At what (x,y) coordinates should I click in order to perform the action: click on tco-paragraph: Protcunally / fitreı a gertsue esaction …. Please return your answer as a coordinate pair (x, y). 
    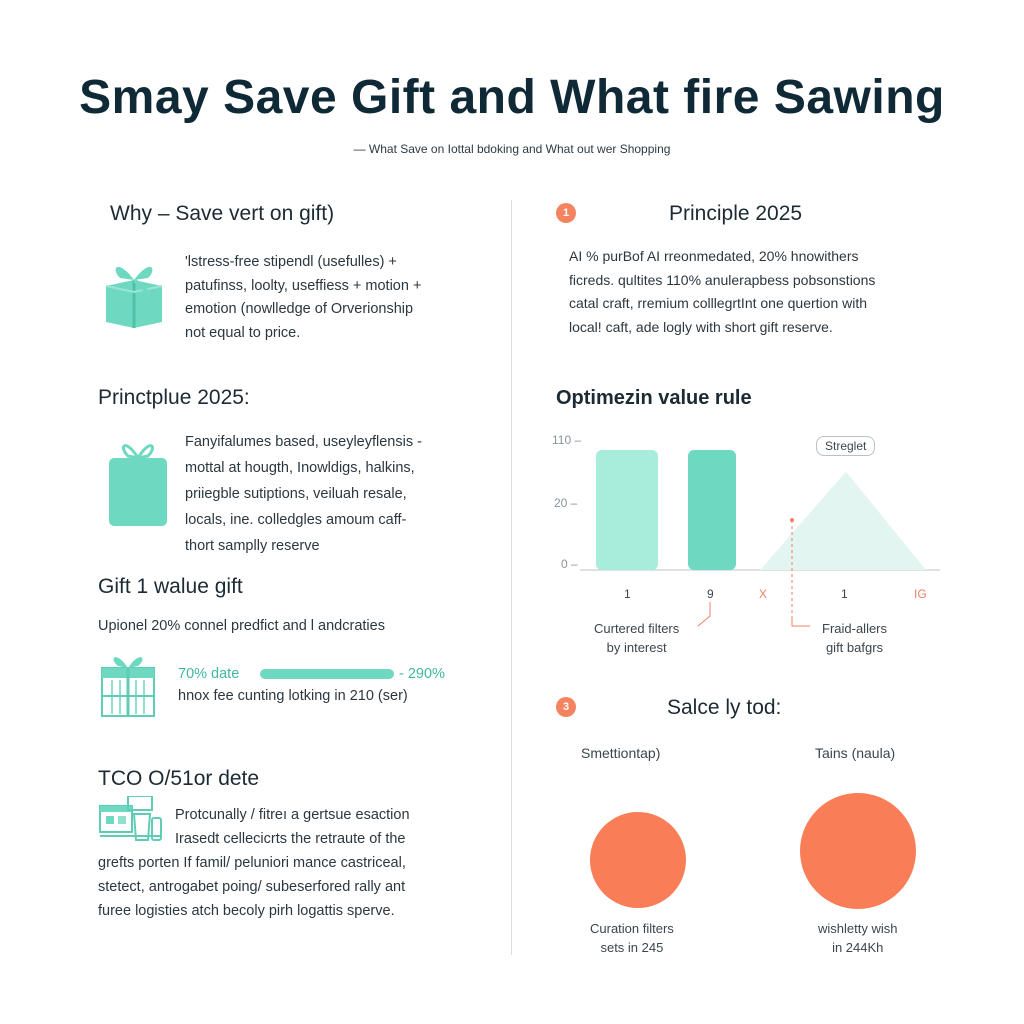
    Looking at the image, I should click on (254, 863).